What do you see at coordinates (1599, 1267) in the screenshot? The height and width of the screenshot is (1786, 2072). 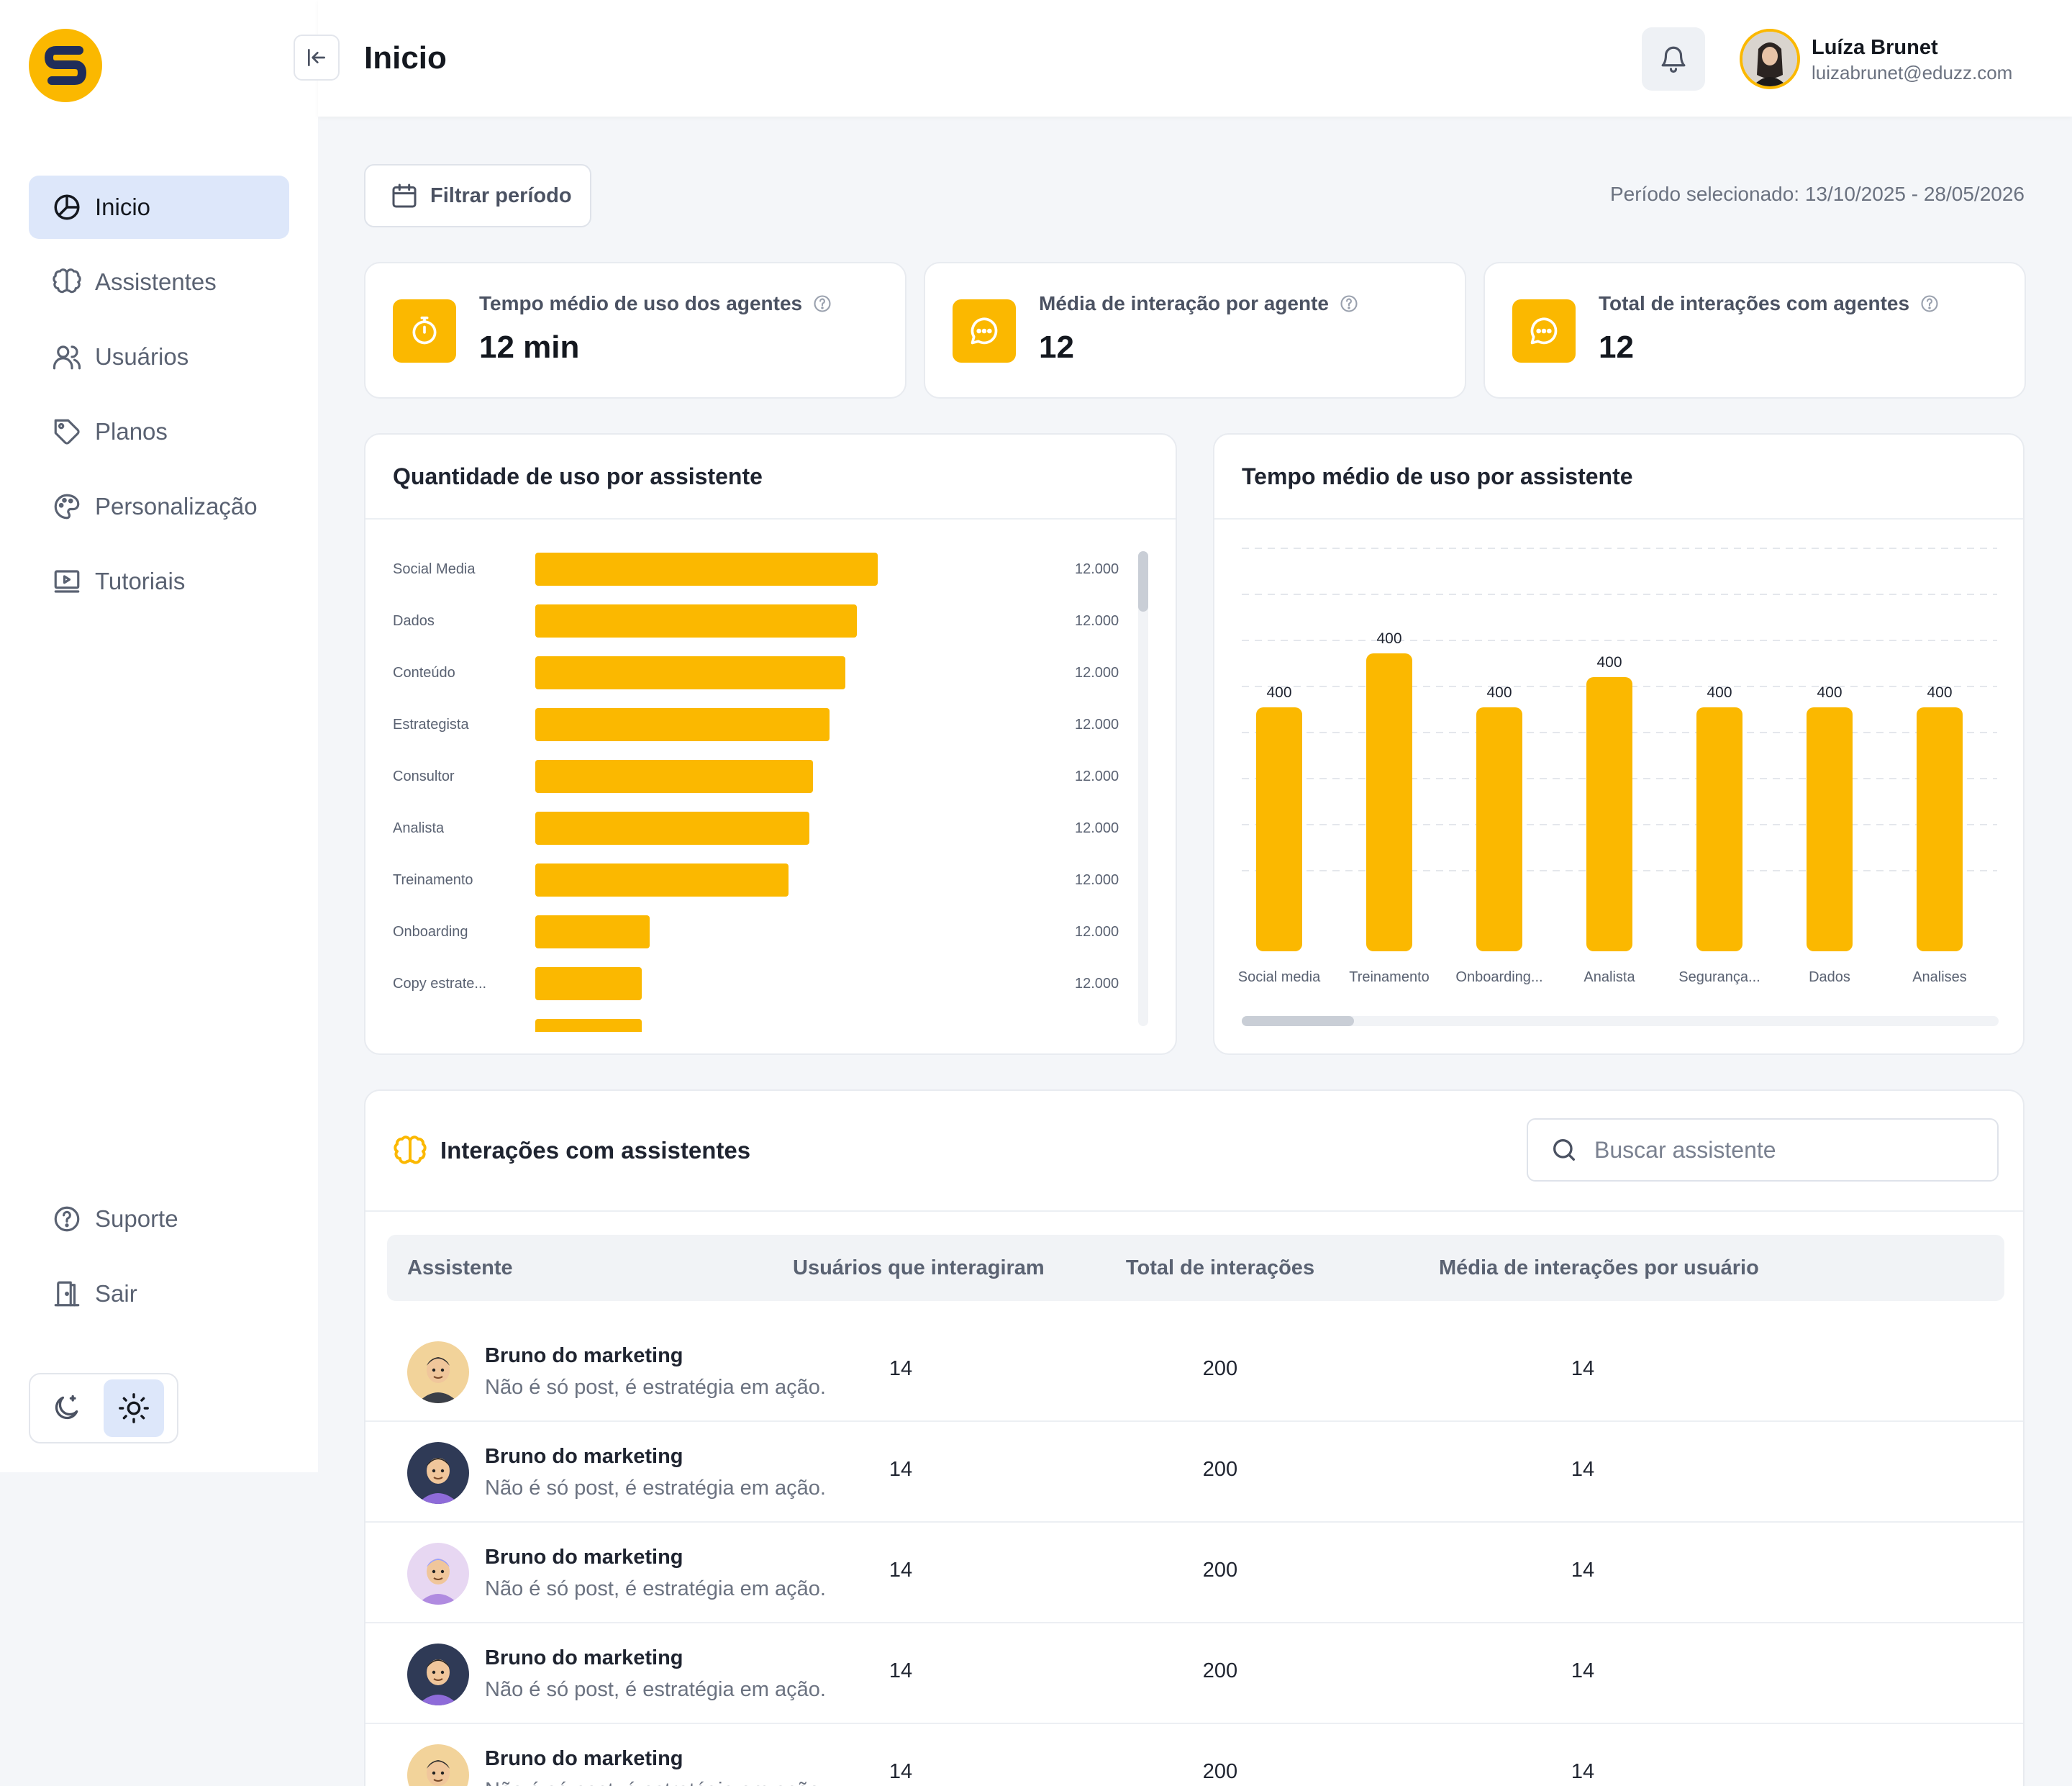 I see `column-header-media: Média de interações por usuário` at bounding box center [1599, 1267].